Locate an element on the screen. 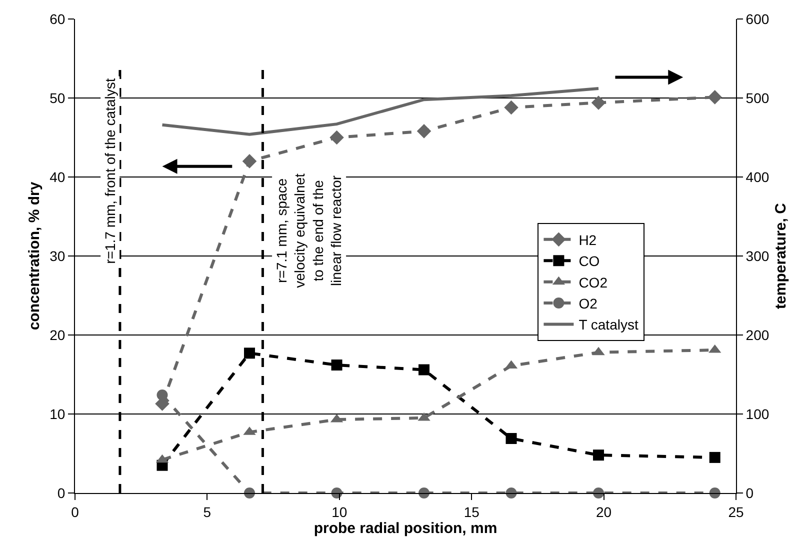 This screenshot has width=809, height=559. ref-line-label: r=1.7 mm, front of the catalyst is located at coordinates (110, 171).